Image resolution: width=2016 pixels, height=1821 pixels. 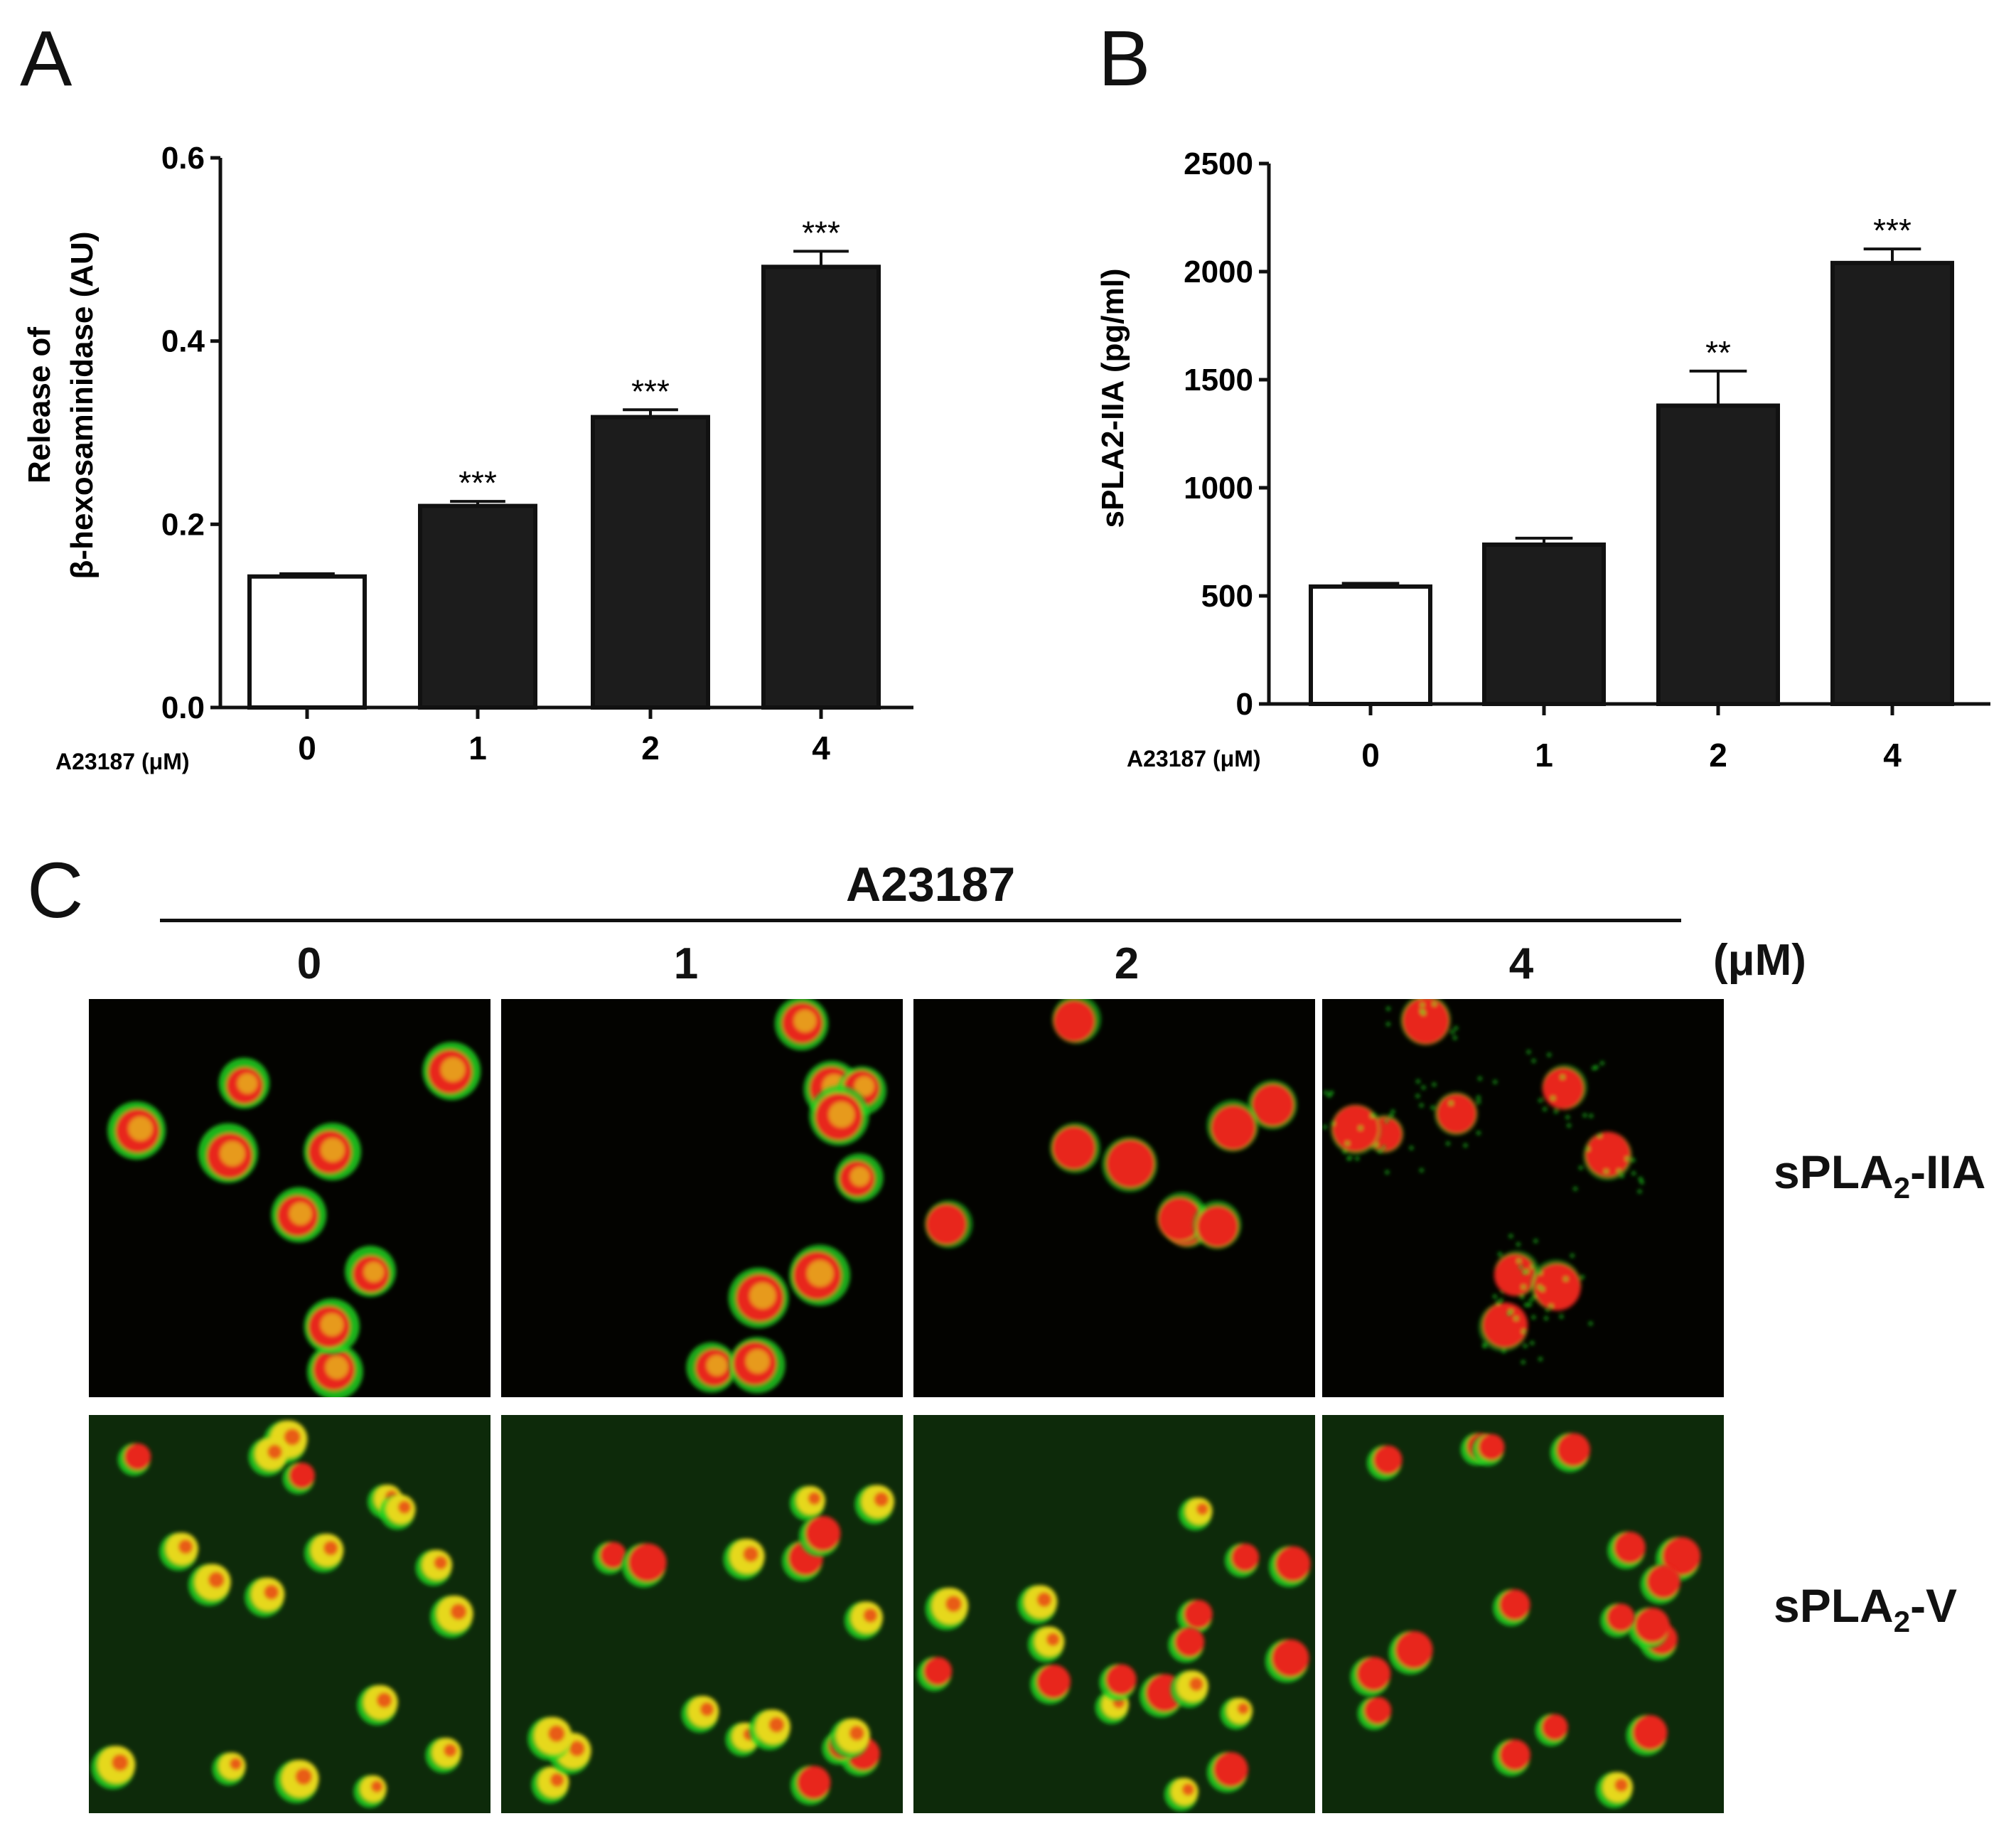 I want to click on y-axis-label: Release of, so click(x=40, y=406).